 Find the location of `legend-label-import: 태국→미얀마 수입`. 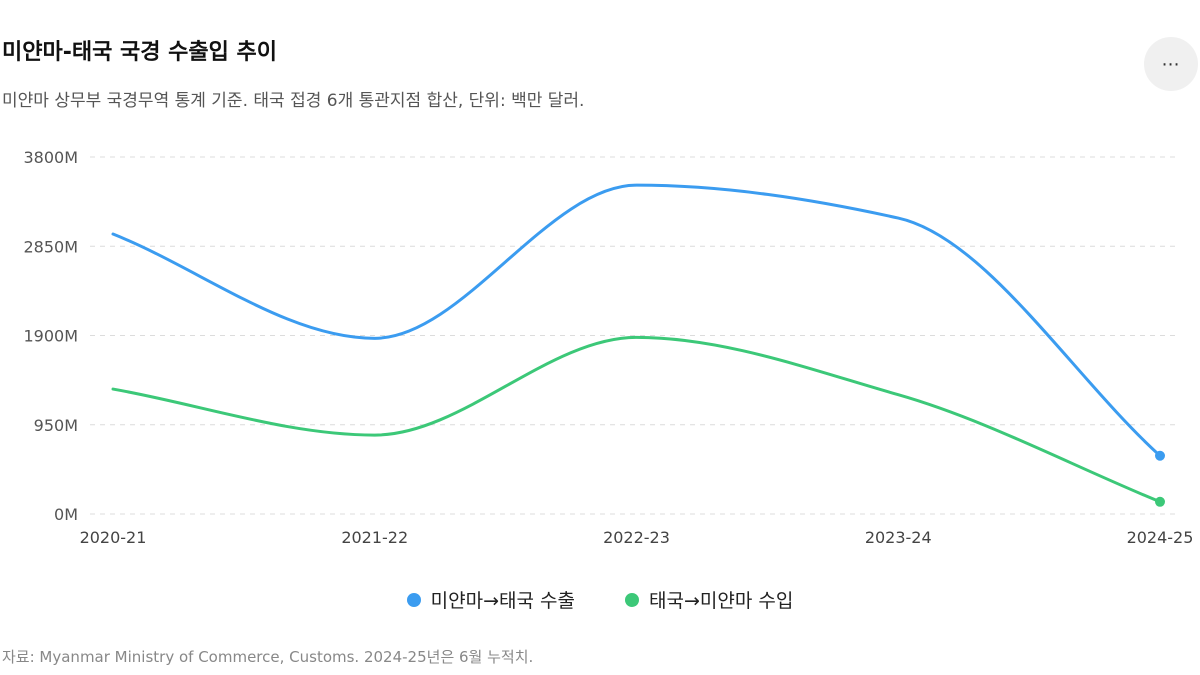

legend-label-import: 태국→미얀마 수입 is located at coordinates (721, 601).